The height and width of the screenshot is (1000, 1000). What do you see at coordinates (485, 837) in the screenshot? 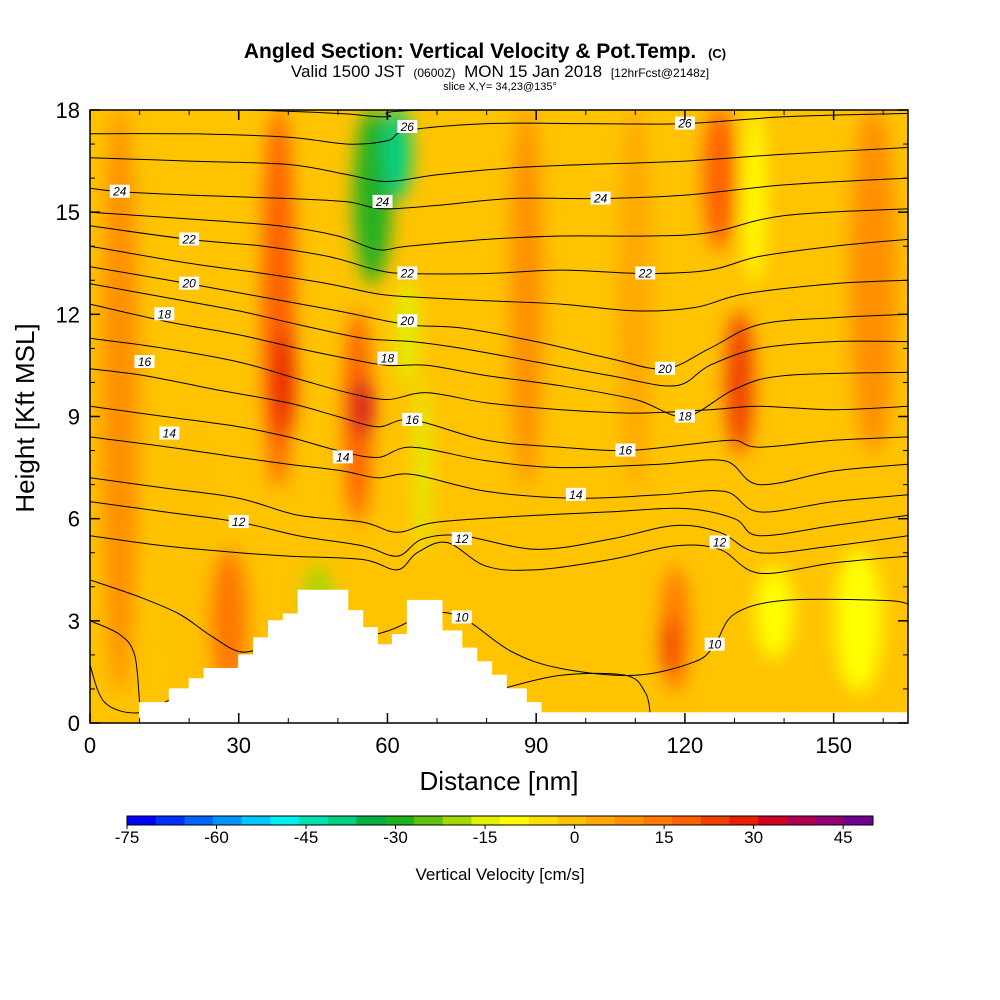
I see `colorbar-tick-label: -15` at bounding box center [485, 837].